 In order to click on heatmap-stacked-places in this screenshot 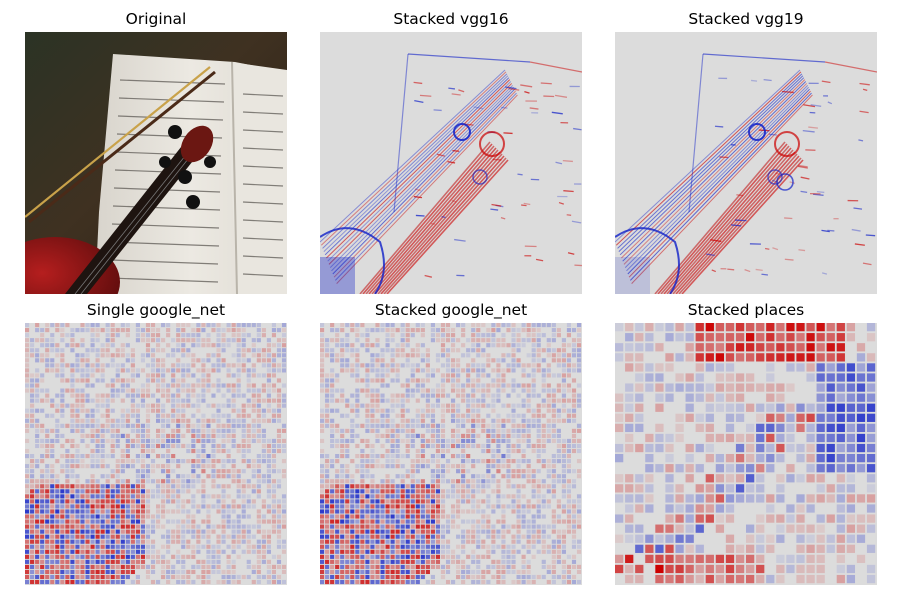, I will do `click(746, 454)`.